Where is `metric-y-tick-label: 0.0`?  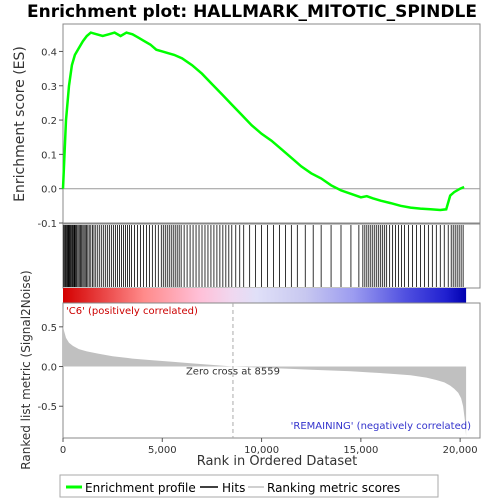 metric-y-tick-label: 0.0 is located at coordinates (49, 368).